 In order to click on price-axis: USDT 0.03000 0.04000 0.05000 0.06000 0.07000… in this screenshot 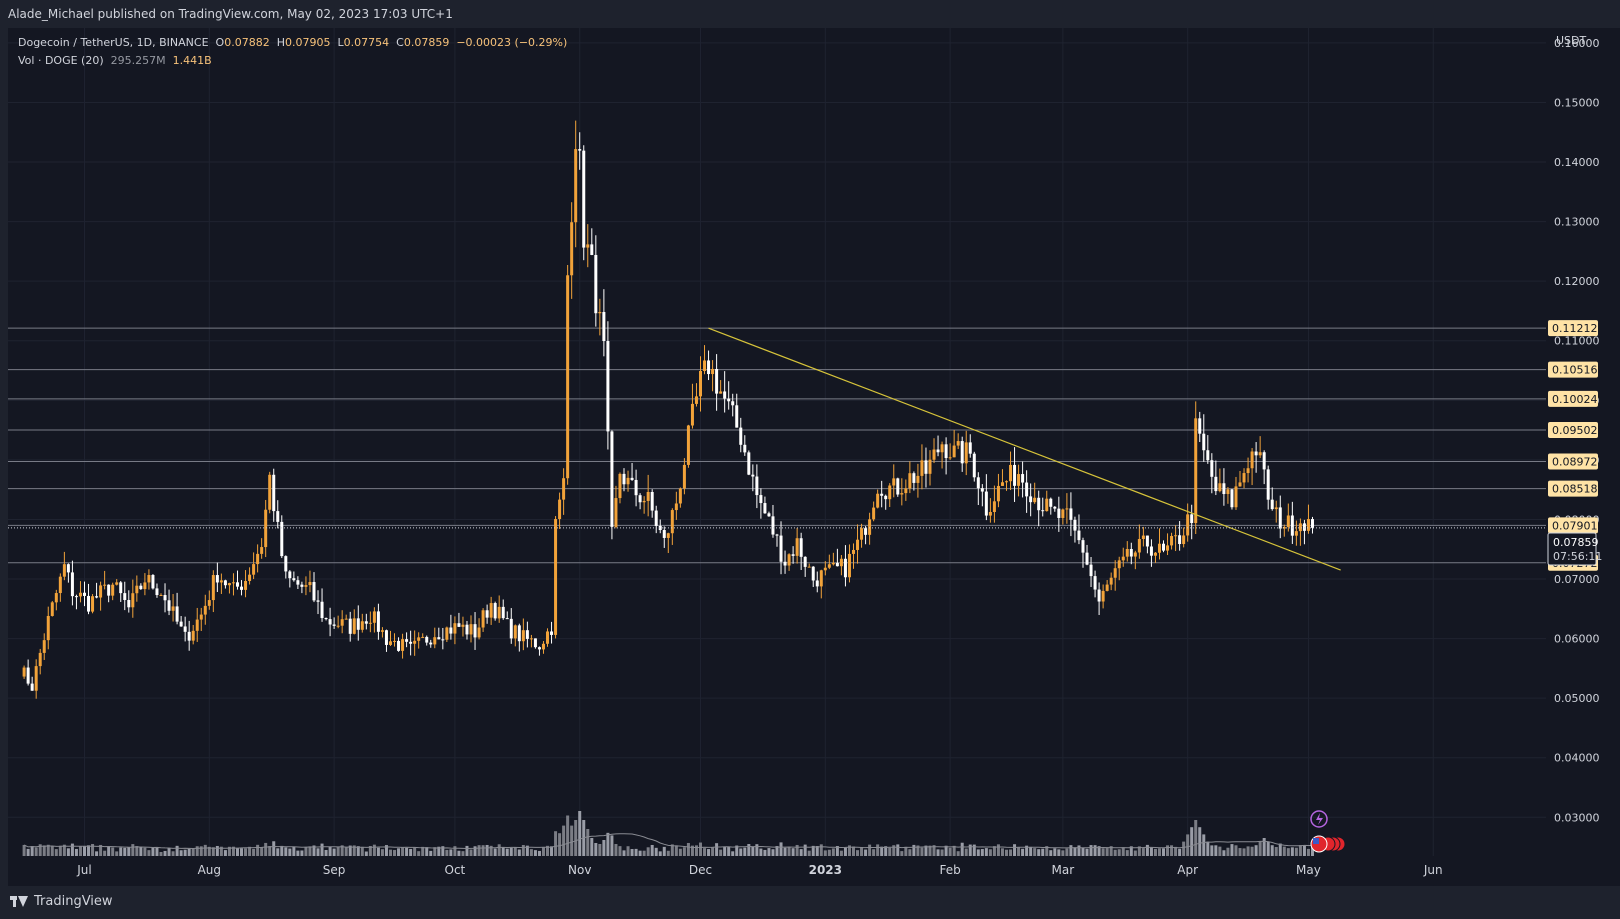, I will do `click(1577, 429)`.